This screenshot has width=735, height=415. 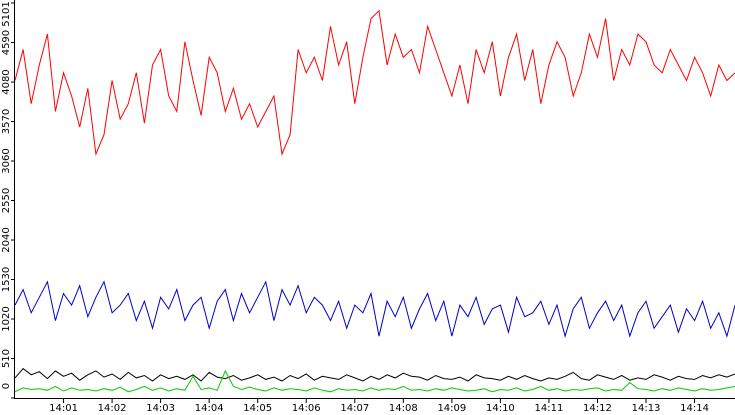 What do you see at coordinates (694, 408) in the screenshot?
I see `x-tick-label: 14:14` at bounding box center [694, 408].